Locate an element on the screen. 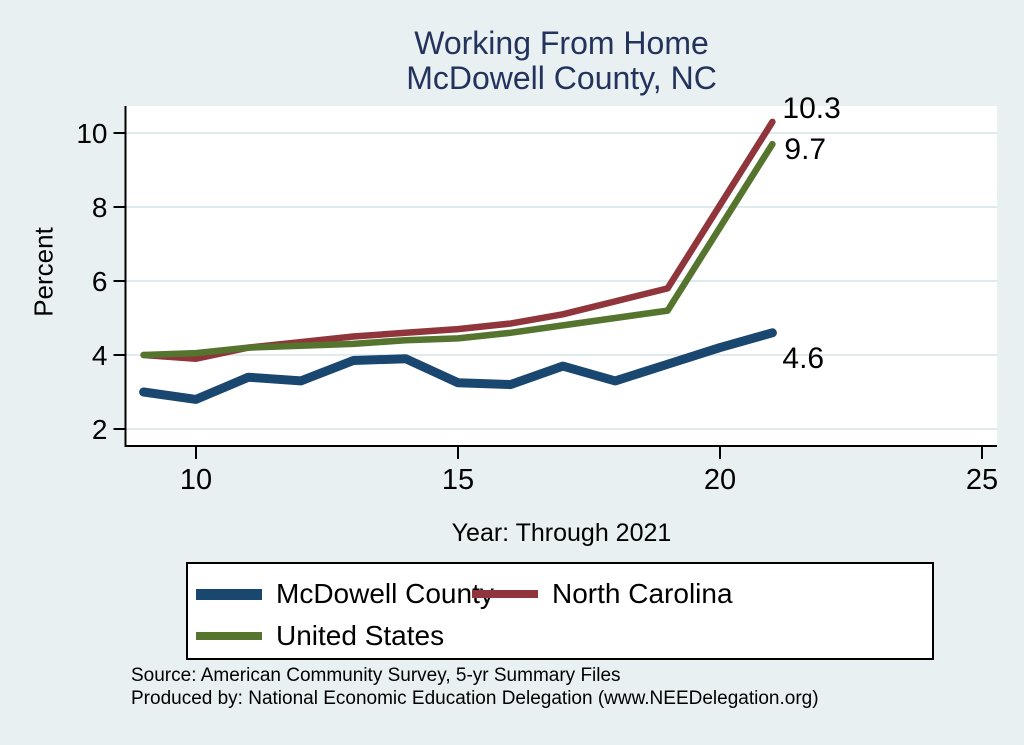  united-states-line-swatch is located at coordinates (229, 636).